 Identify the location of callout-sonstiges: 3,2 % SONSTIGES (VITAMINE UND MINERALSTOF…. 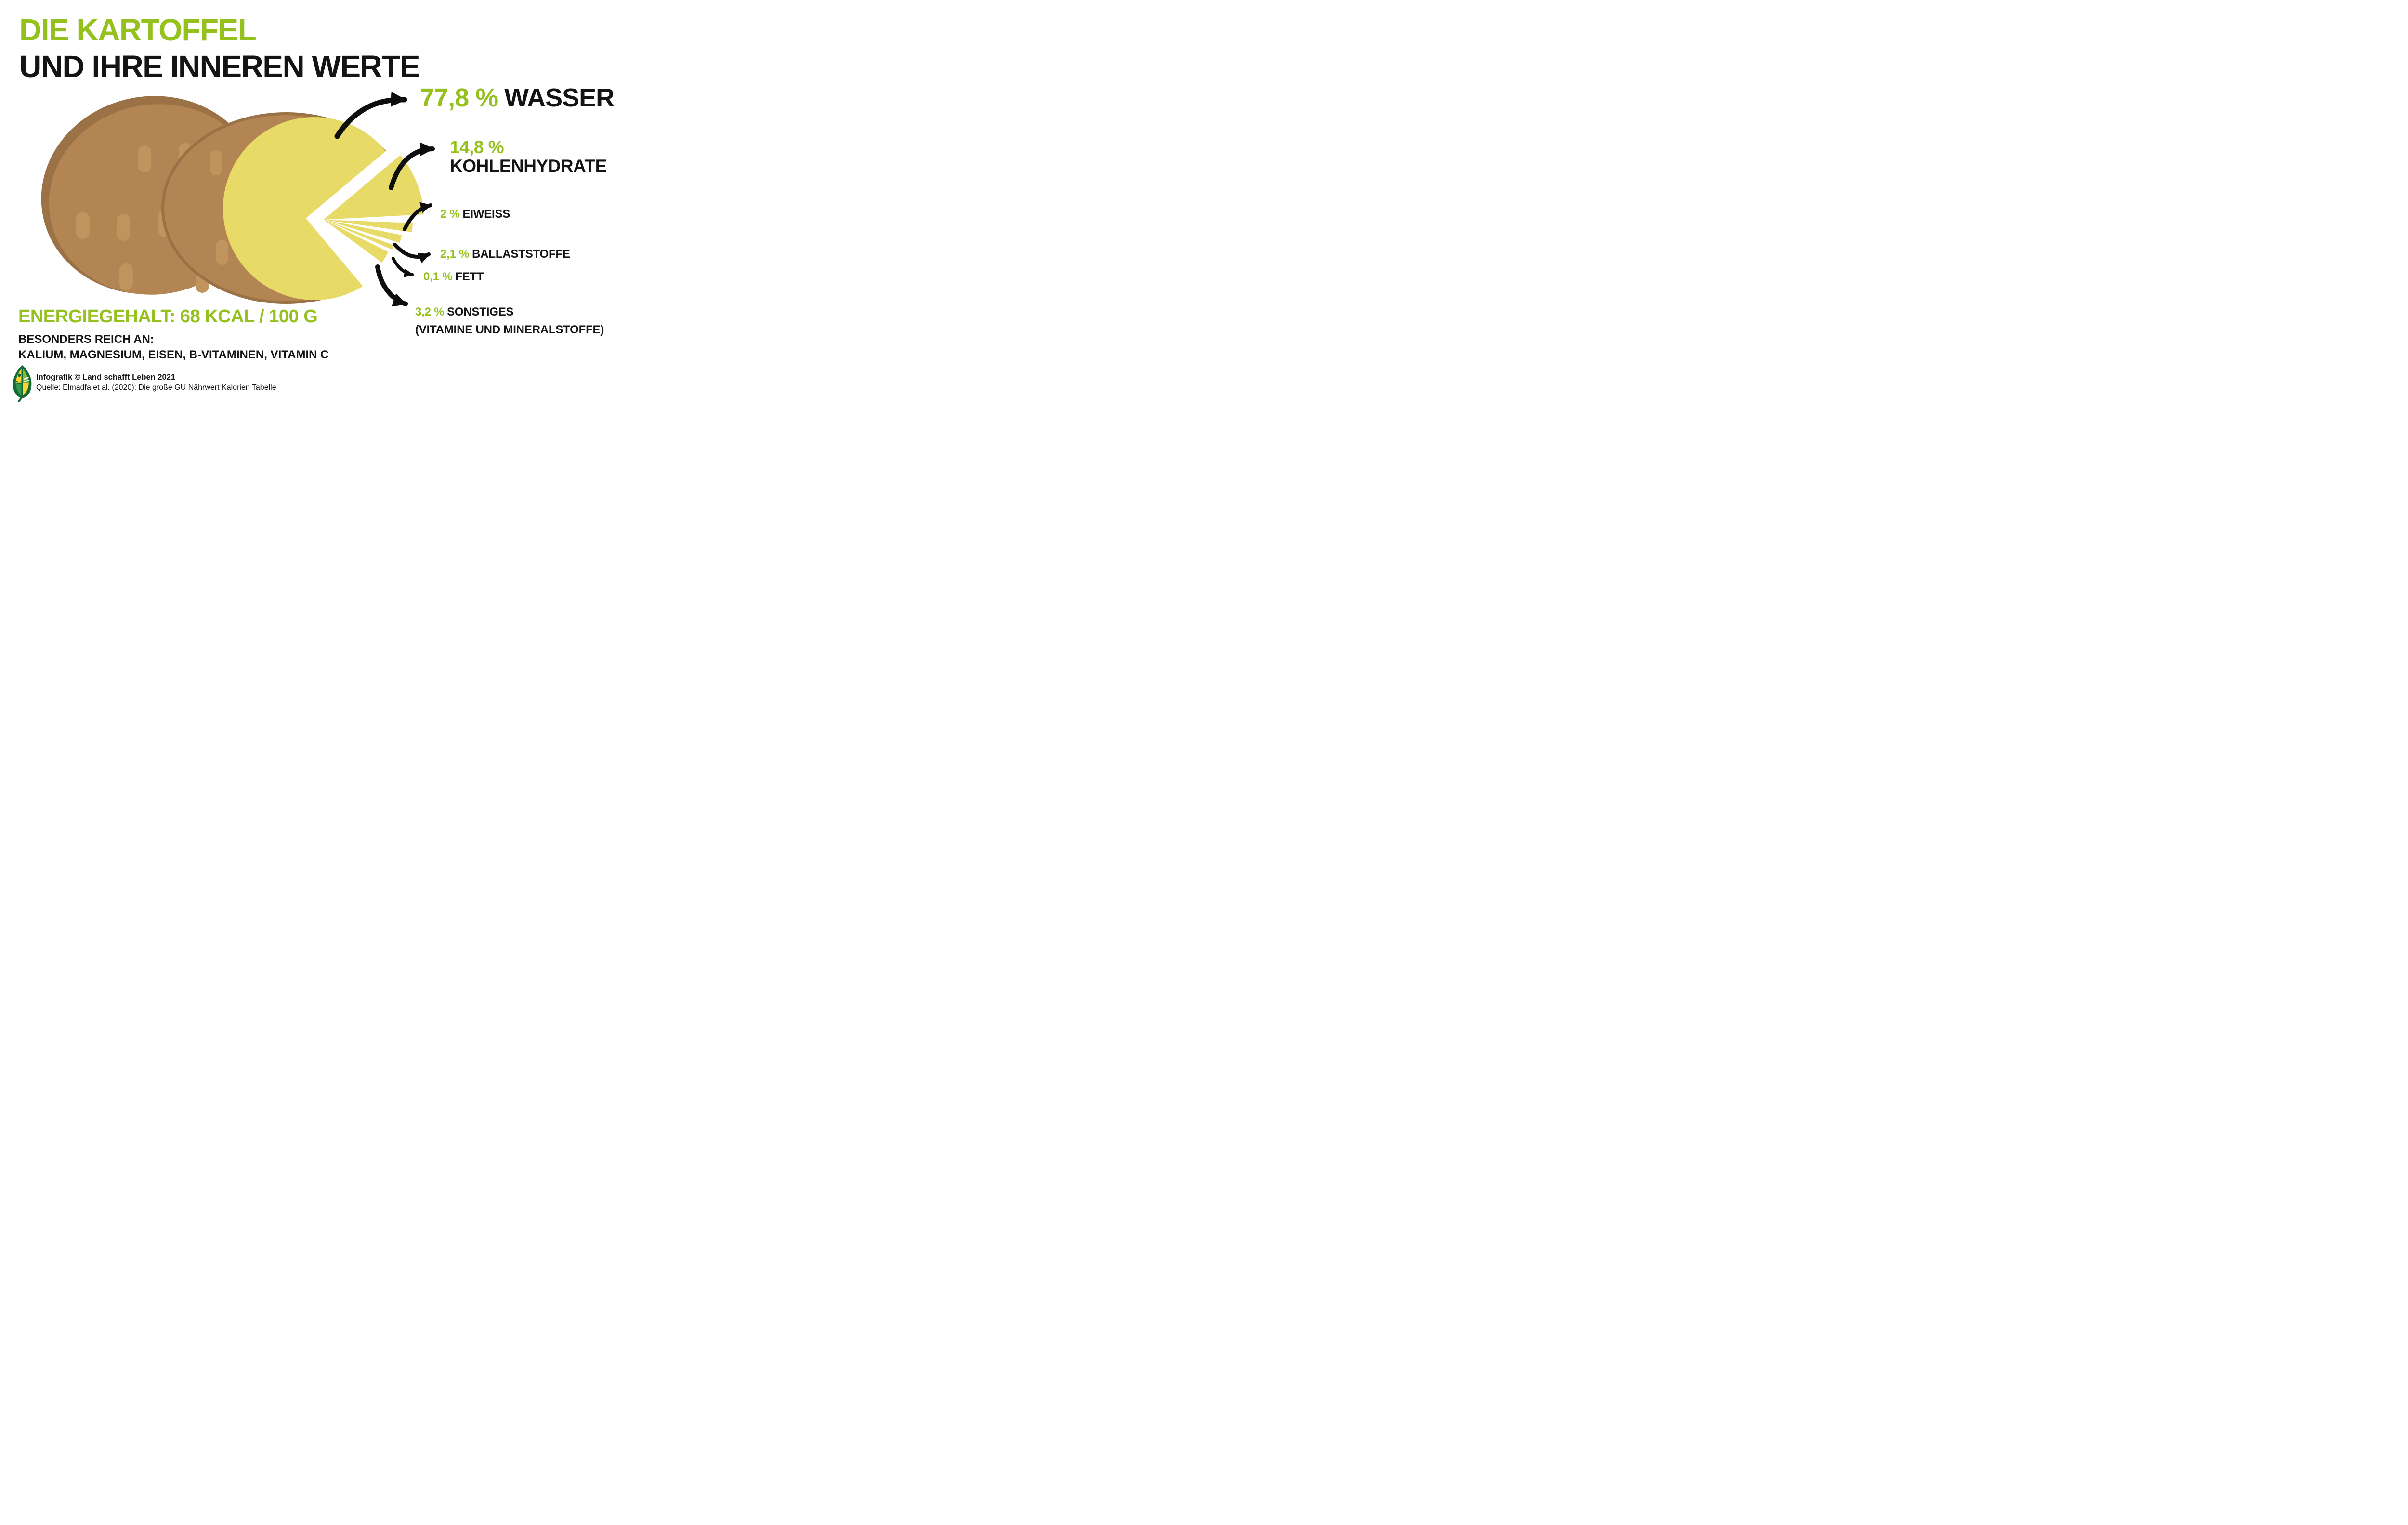
(509, 321).